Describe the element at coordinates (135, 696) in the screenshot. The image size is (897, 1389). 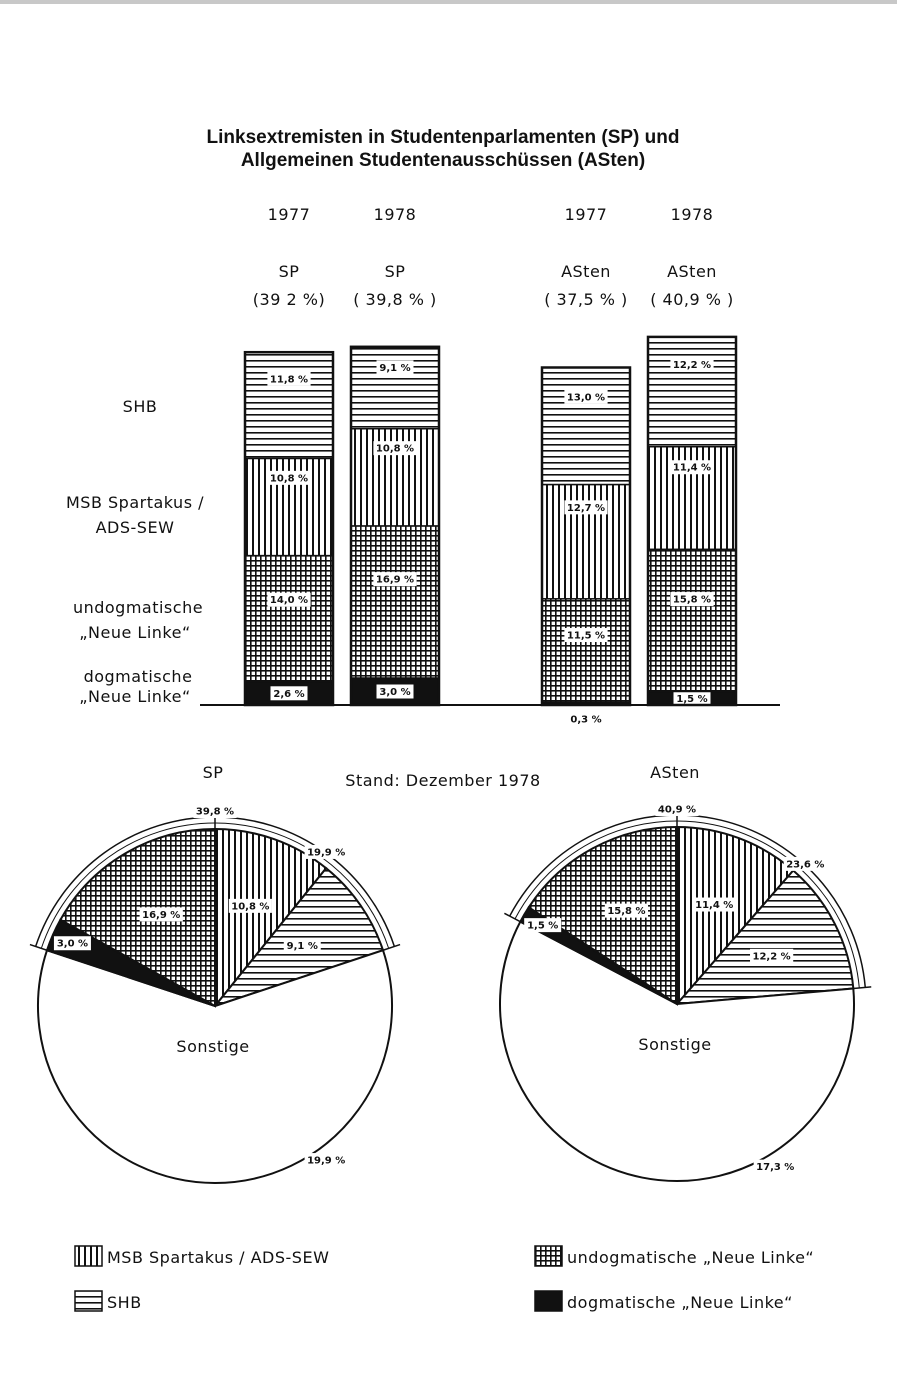
I see `row-label-dog-2: „Neue Linke“` at that location.